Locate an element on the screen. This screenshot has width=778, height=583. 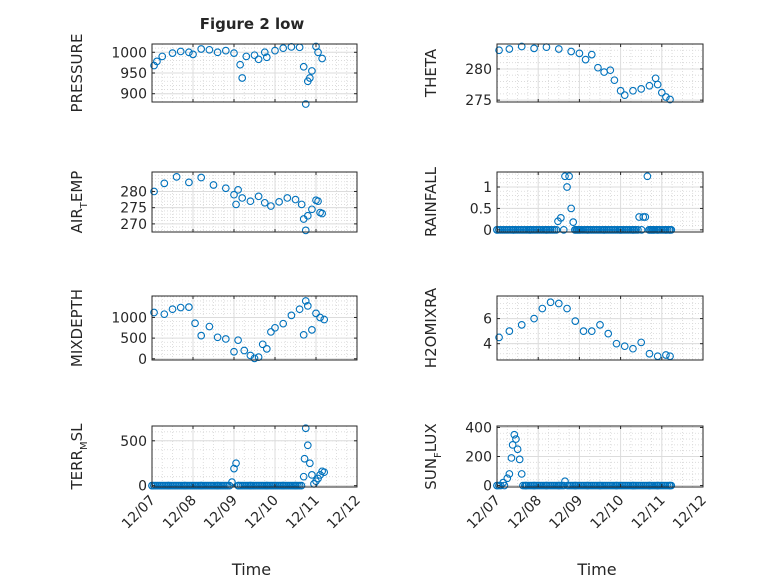
y-tick-label: 950 is located at coordinates (133, 74).